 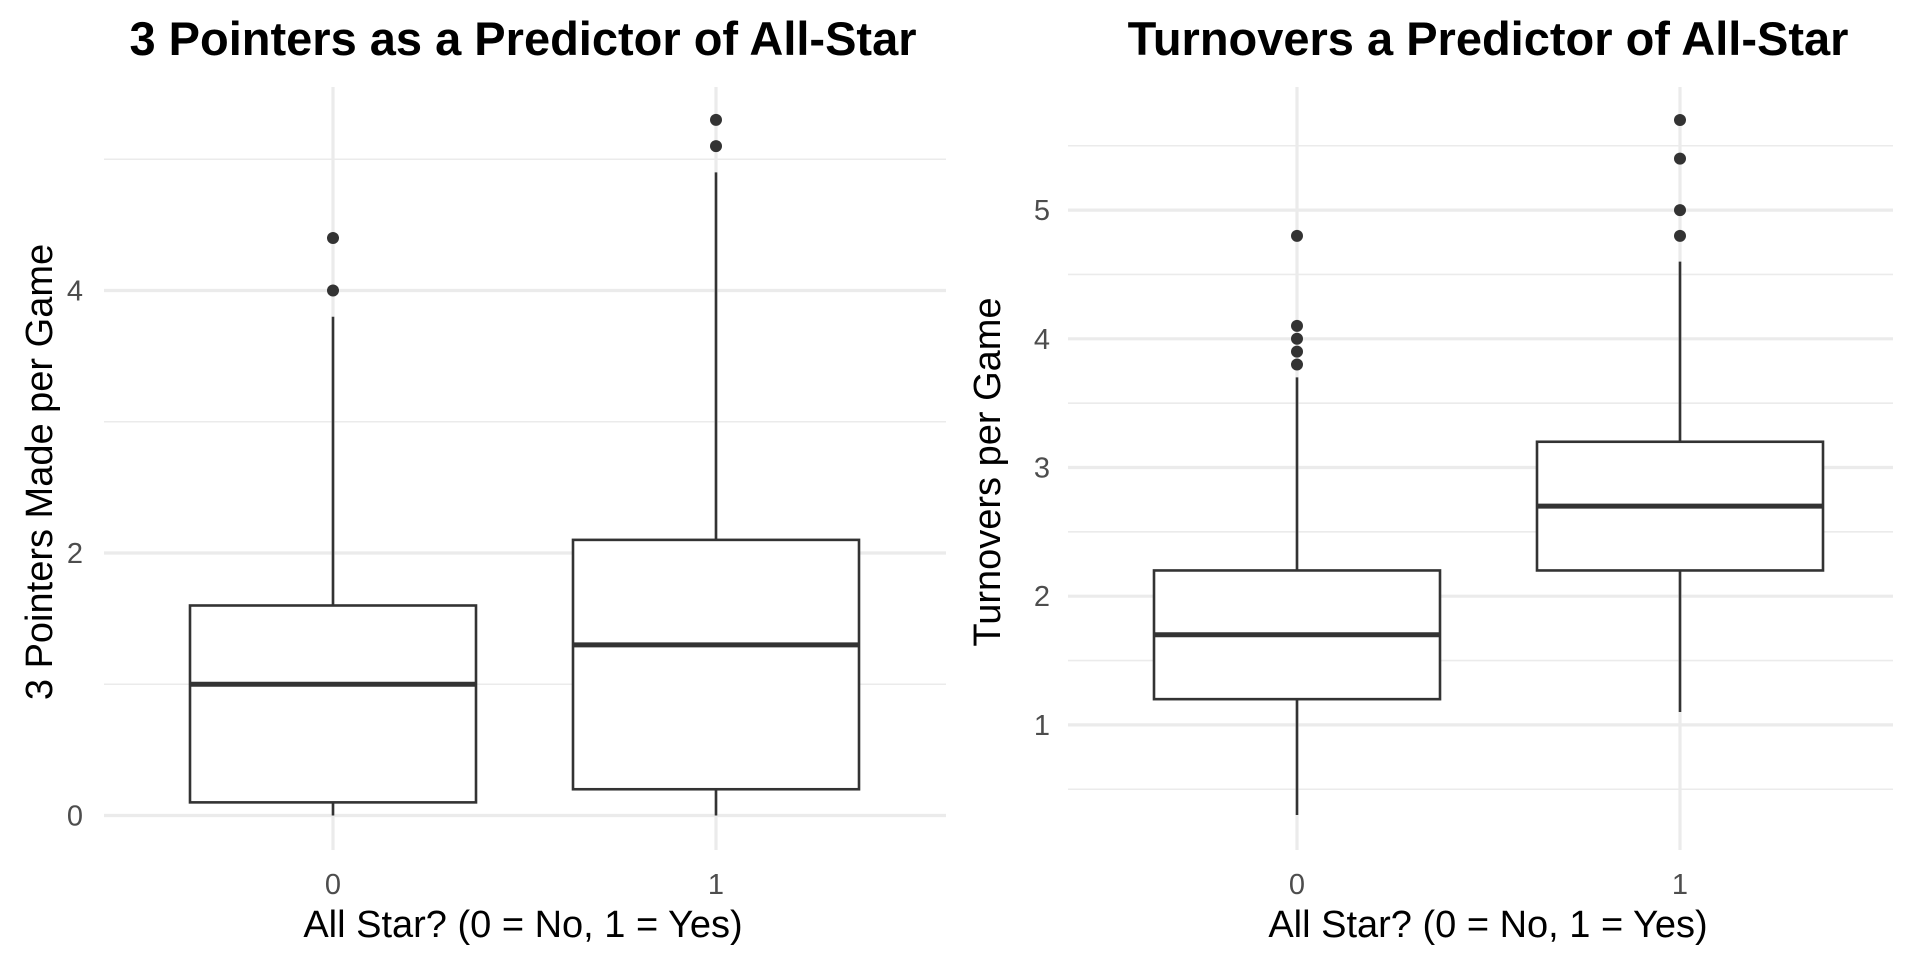 What do you see at coordinates (1042, 469) in the screenshot?
I see `y-tick-label: 3` at bounding box center [1042, 469].